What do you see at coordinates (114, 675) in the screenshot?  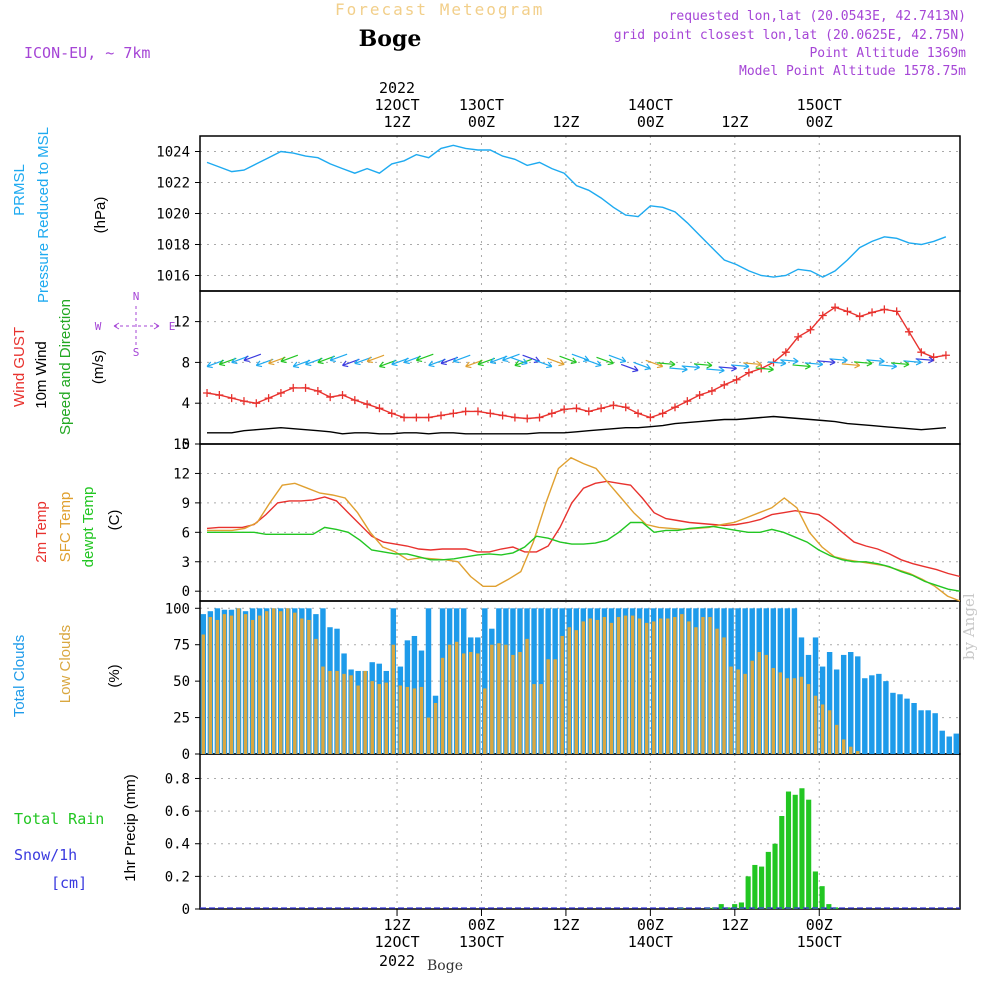 I see `clouds-unit: (%)` at bounding box center [114, 675].